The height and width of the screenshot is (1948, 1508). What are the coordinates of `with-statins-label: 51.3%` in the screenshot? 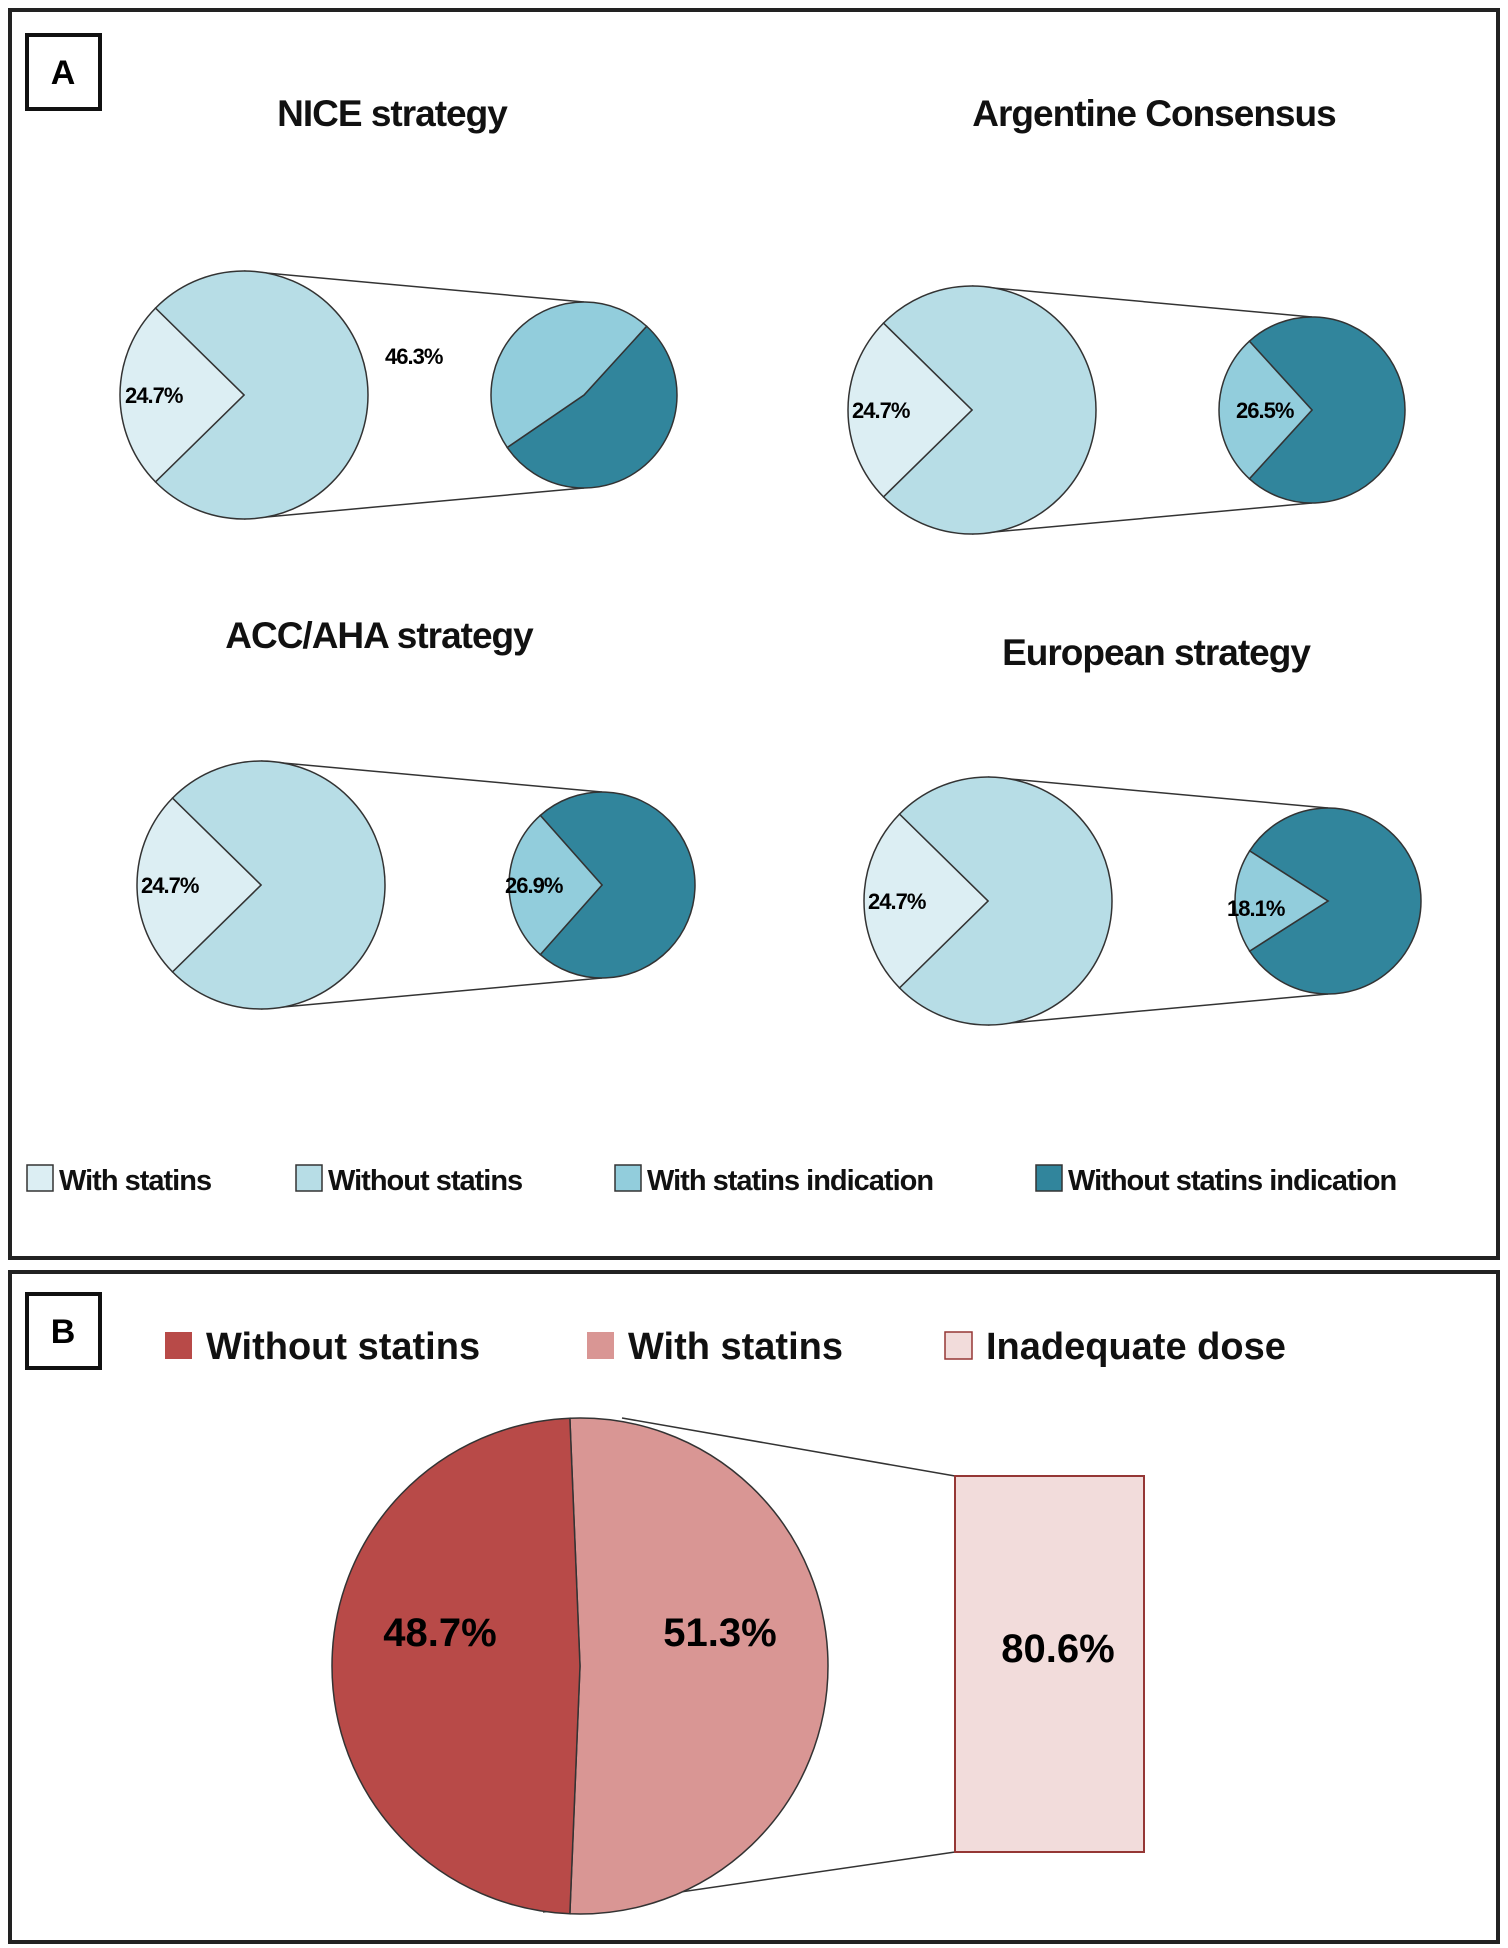 It's located at (719, 1633).